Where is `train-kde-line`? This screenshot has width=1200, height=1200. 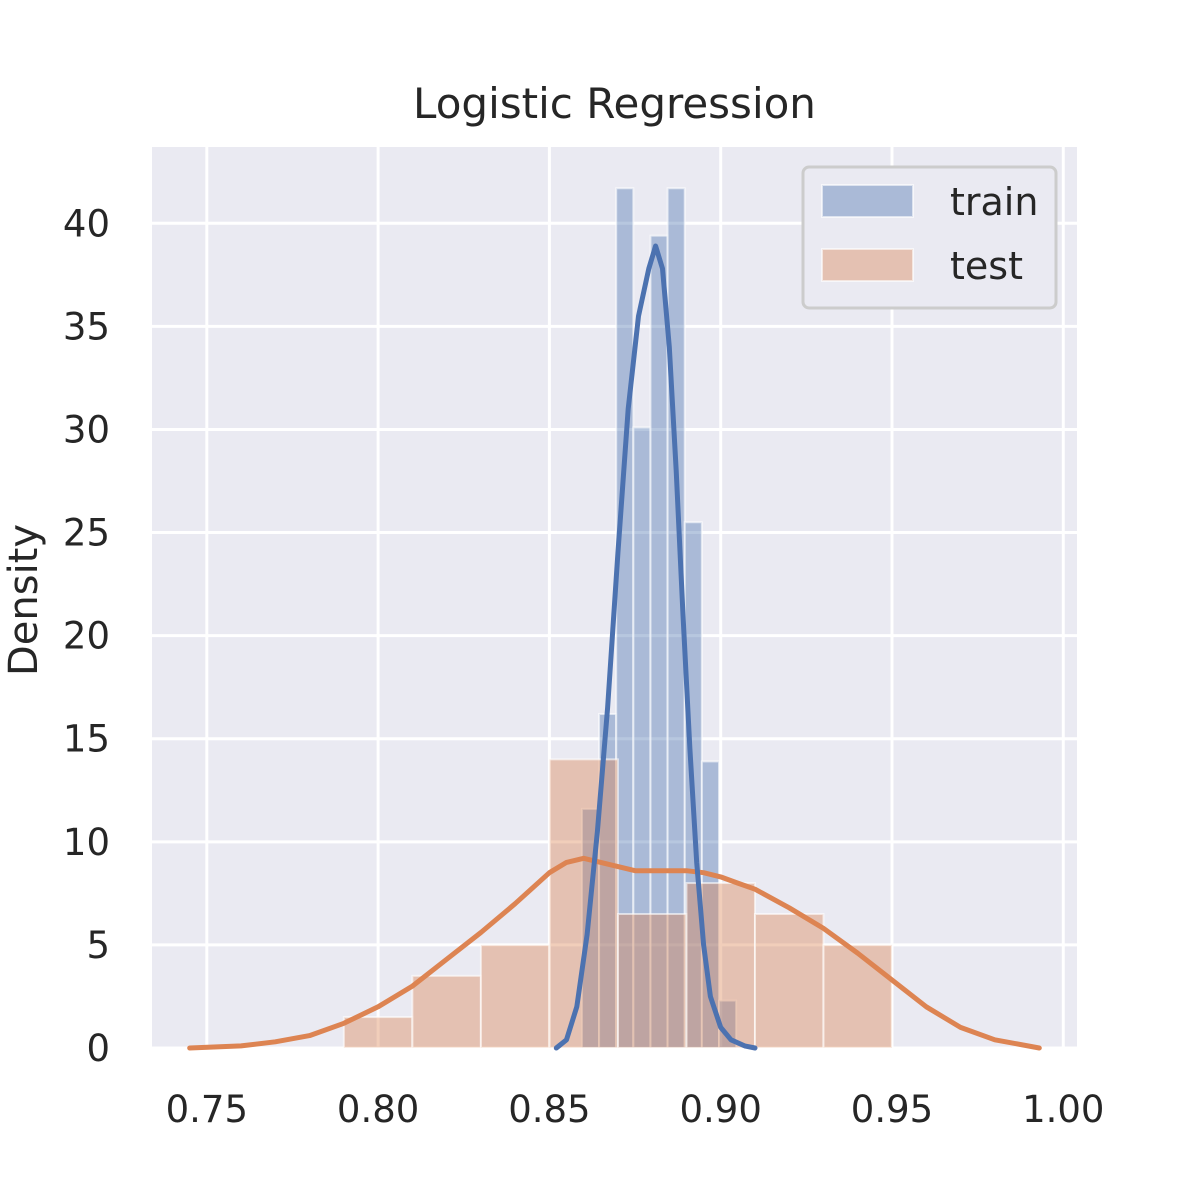
train-kde-line is located at coordinates (655, 647).